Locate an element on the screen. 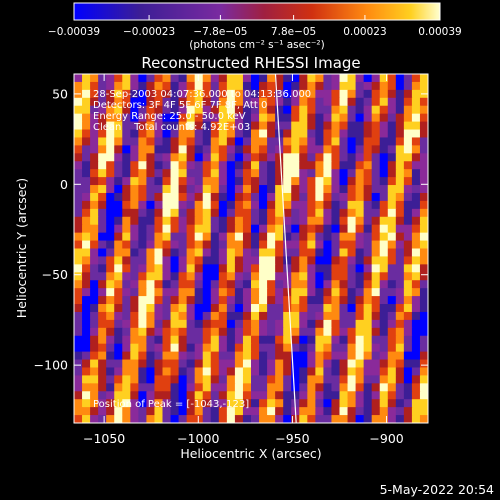 The width and height of the screenshot is (500, 500). solar-limb-line is located at coordinates (285, 248).